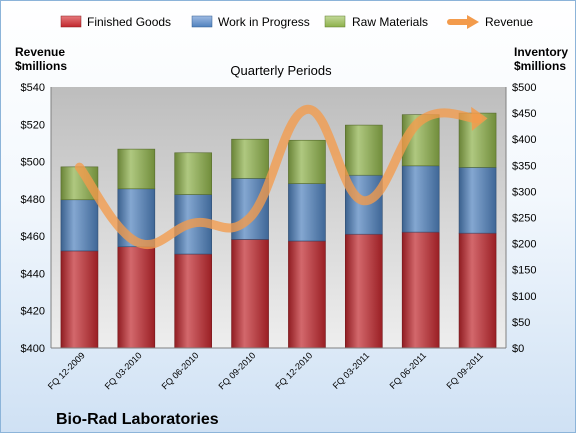 This screenshot has width=576, height=433. Describe the element at coordinates (281, 70) in the screenshot. I see `chart-title: Quarterly Periods` at that location.